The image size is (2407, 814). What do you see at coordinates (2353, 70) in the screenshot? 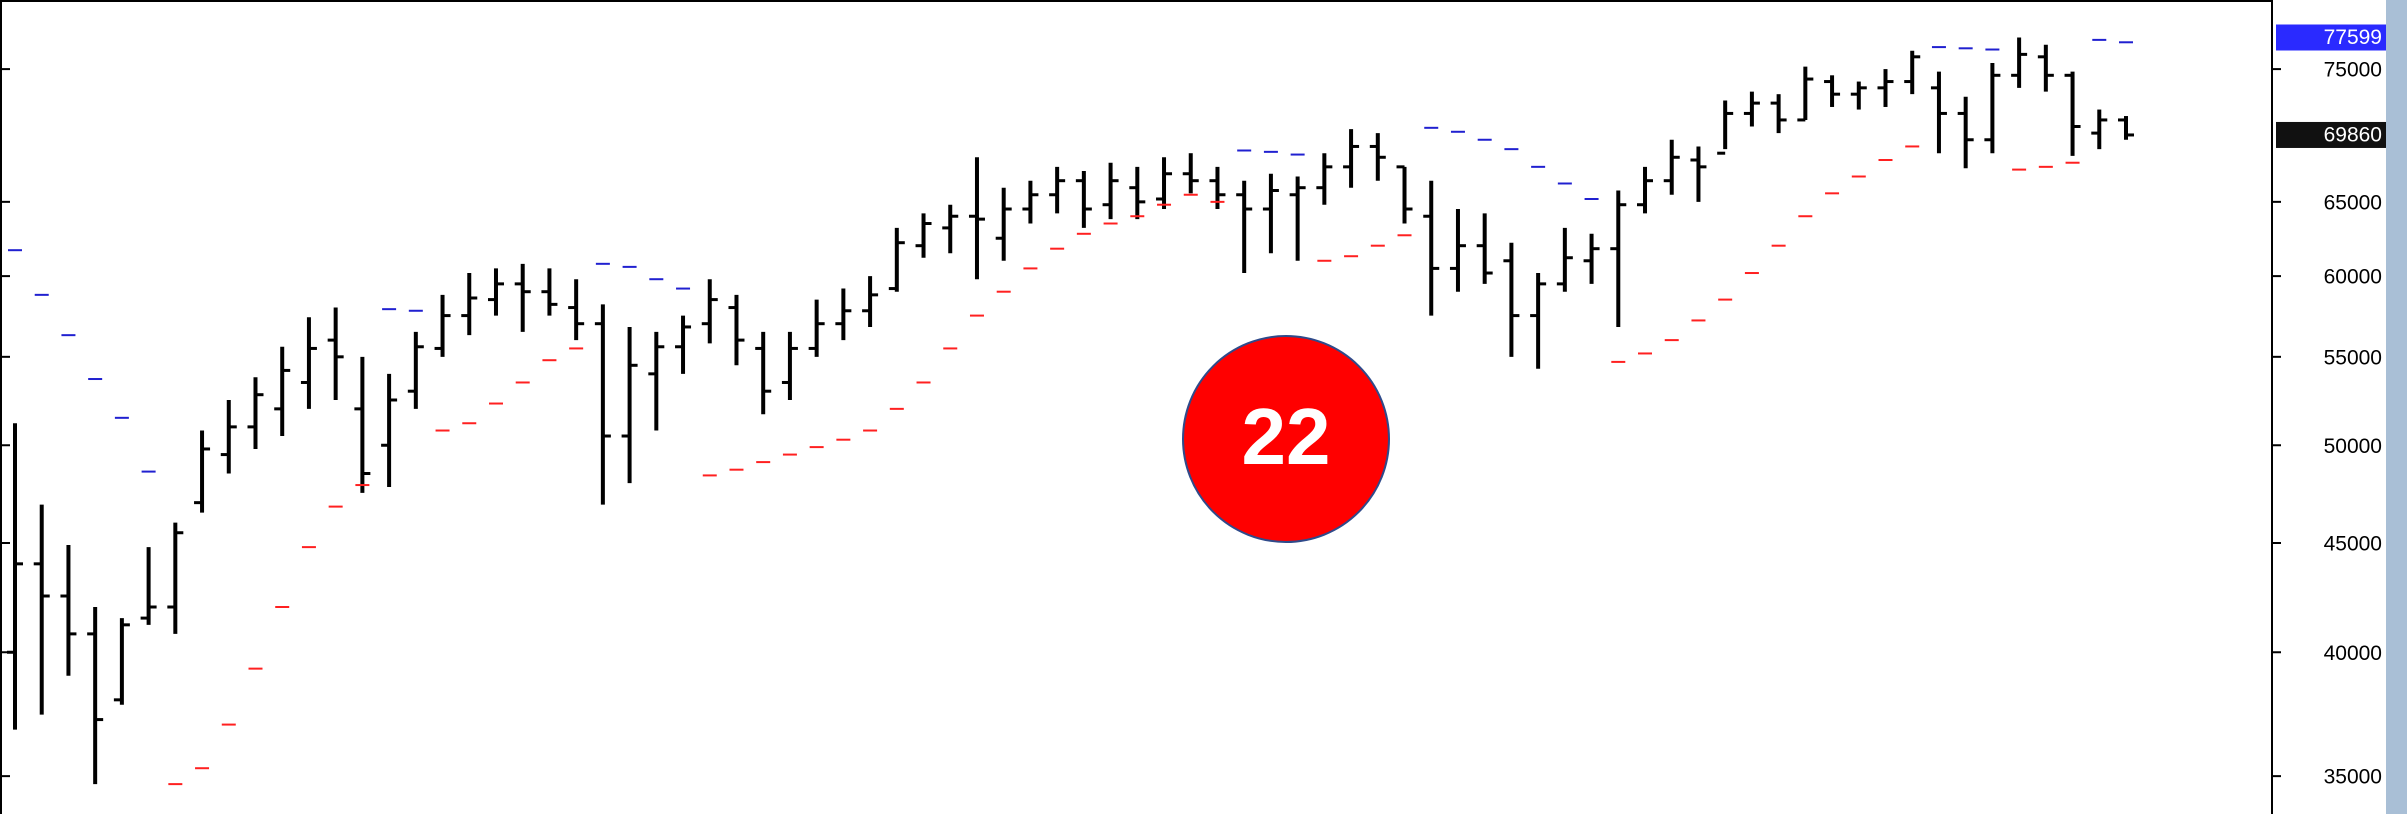
I see `y-tick-label: 75000` at bounding box center [2353, 70].